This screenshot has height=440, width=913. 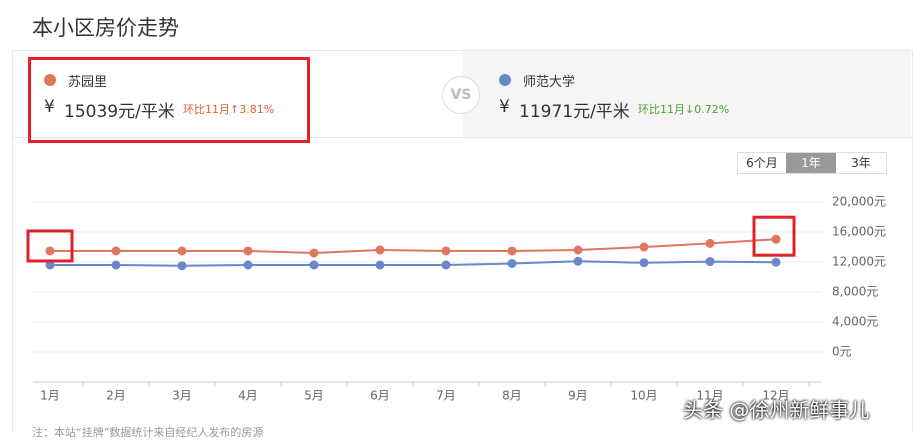 I want to click on x-tick-label: 9月, so click(x=578, y=396).